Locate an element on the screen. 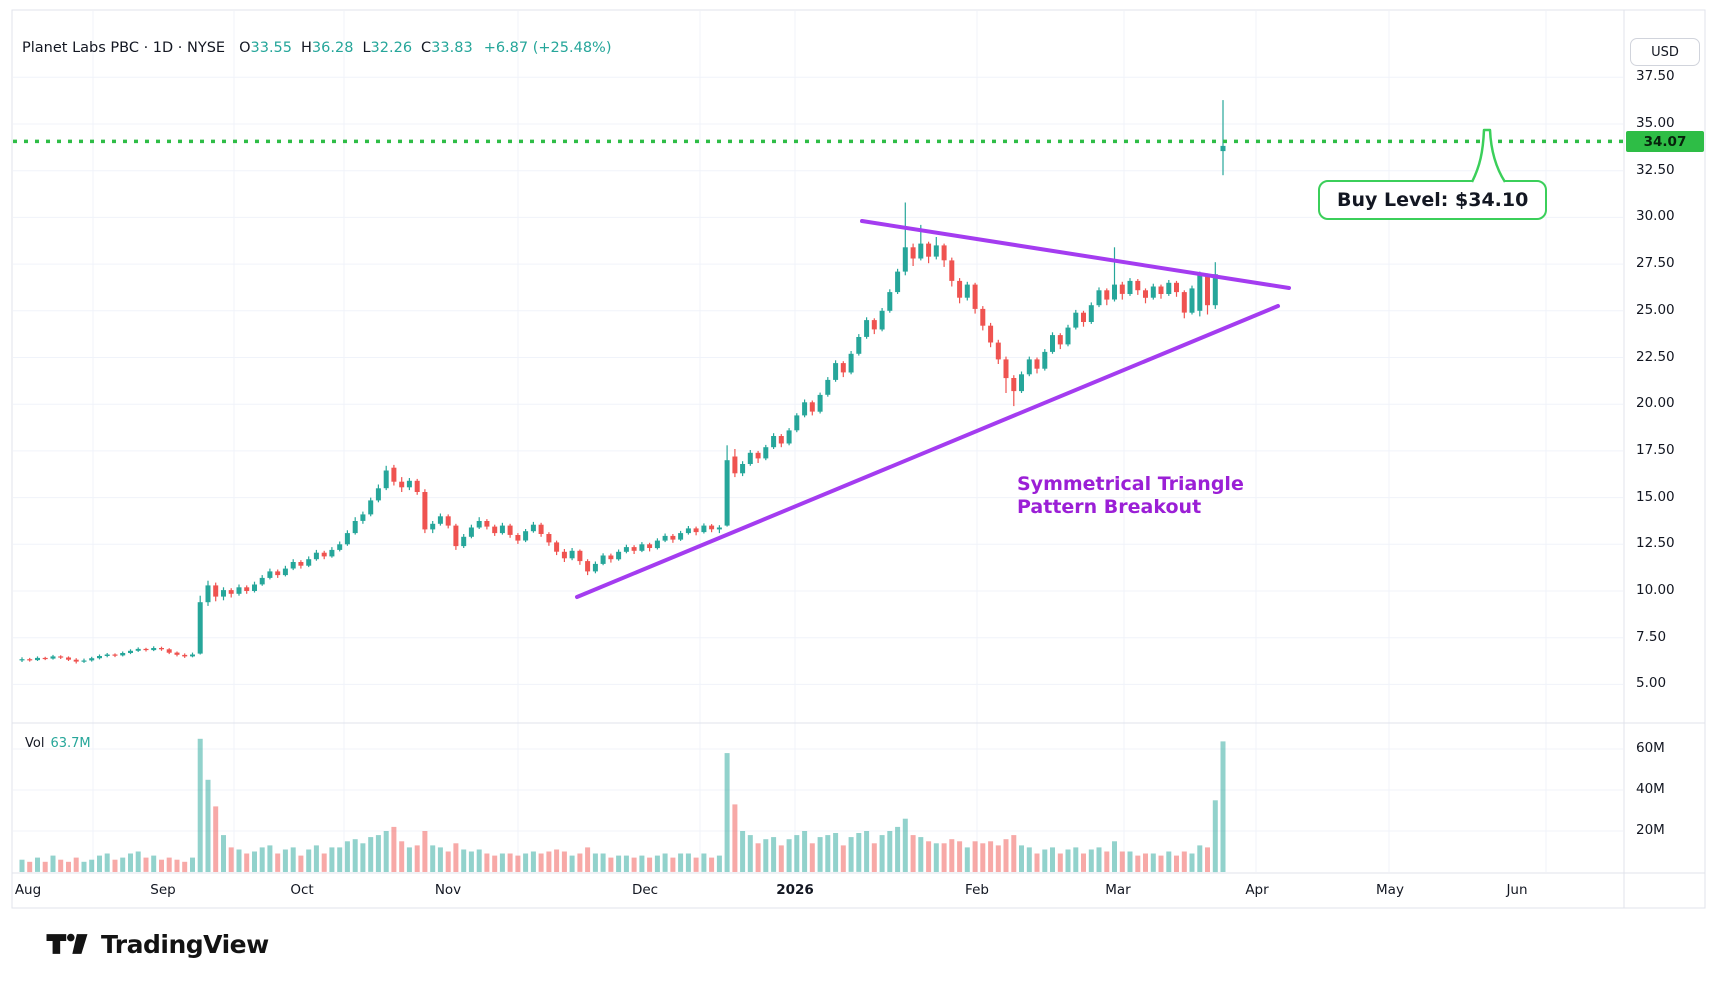  triangle-lower-trendline is located at coordinates (927, 451).